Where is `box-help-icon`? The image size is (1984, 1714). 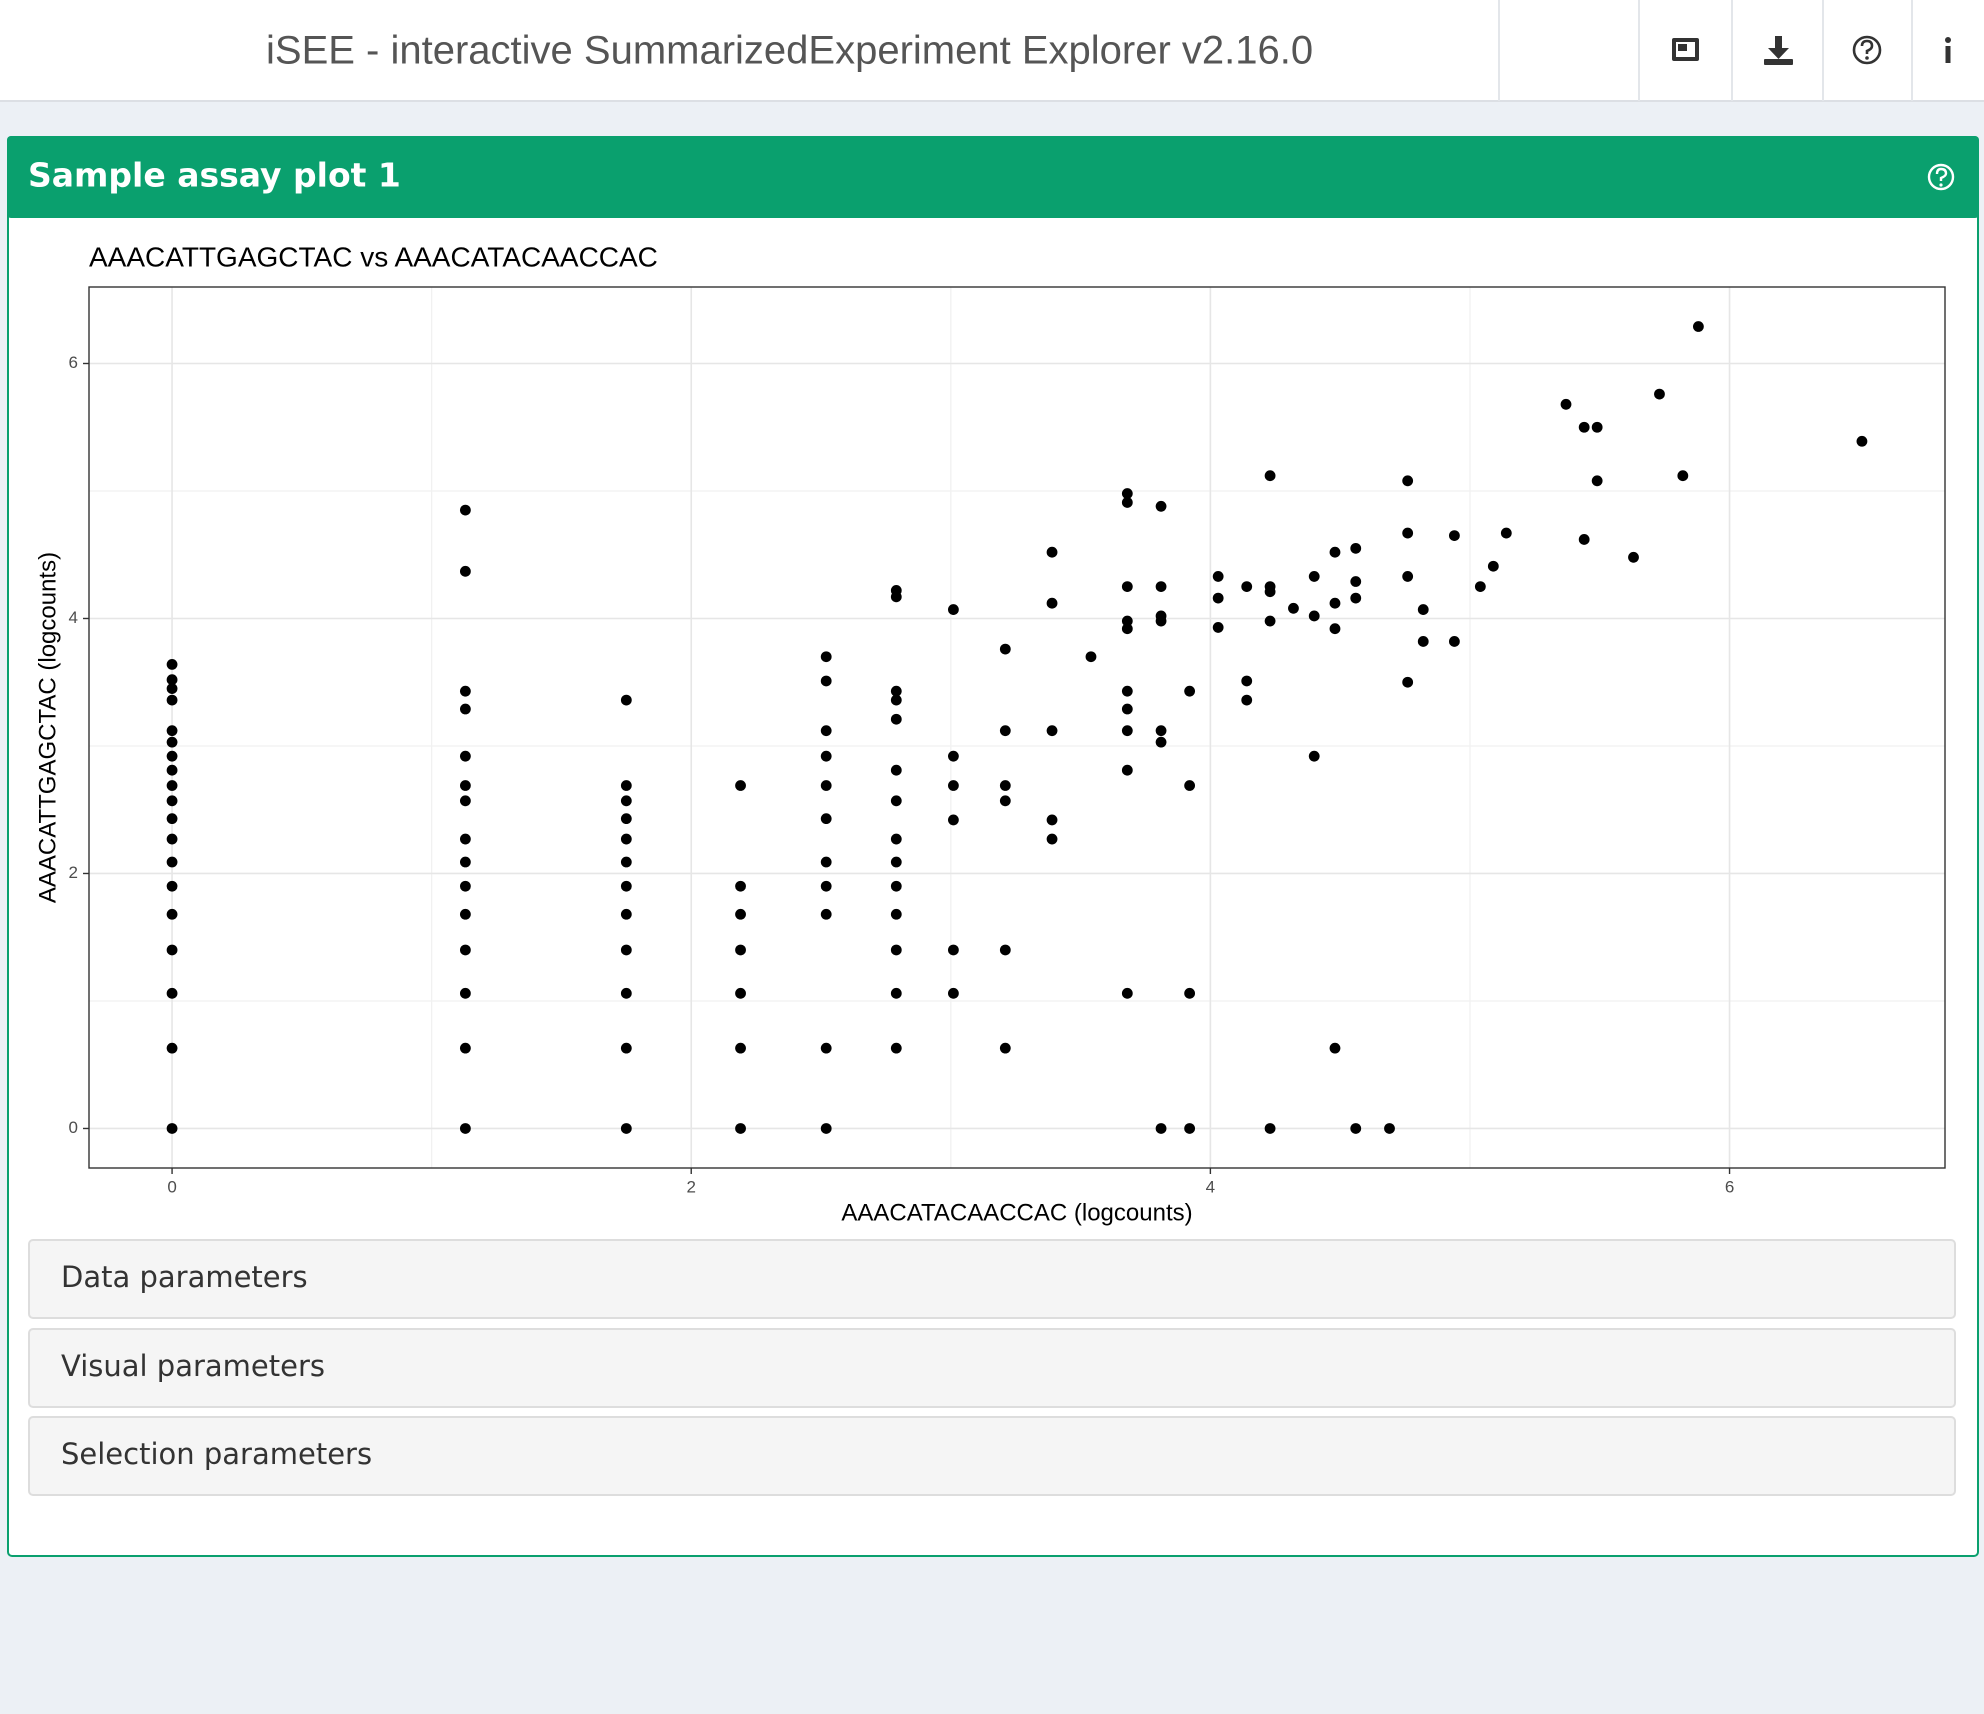 box-help-icon is located at coordinates (1941, 177).